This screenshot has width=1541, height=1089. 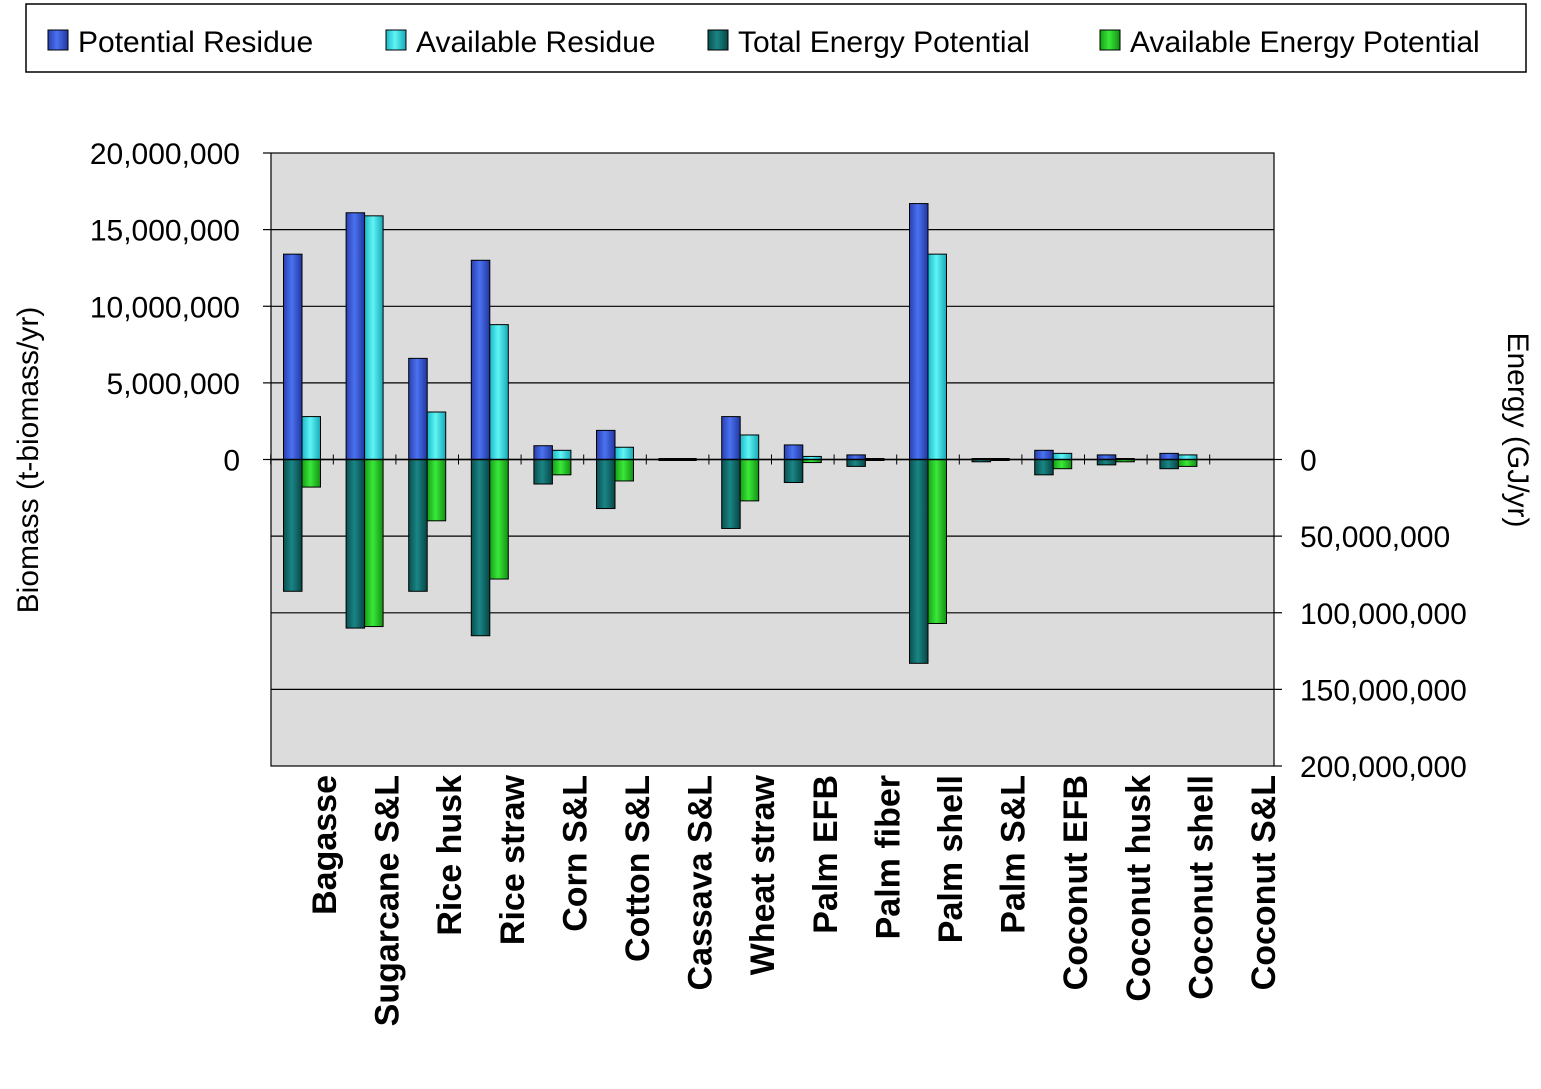 What do you see at coordinates (701, 882) in the screenshot?
I see `category-label: Cassava S&L` at bounding box center [701, 882].